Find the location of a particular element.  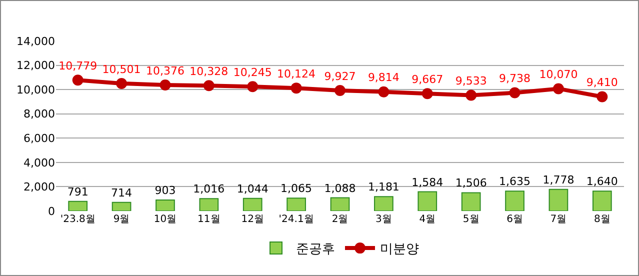

x-tick-label: 10월 is located at coordinates (165, 219).